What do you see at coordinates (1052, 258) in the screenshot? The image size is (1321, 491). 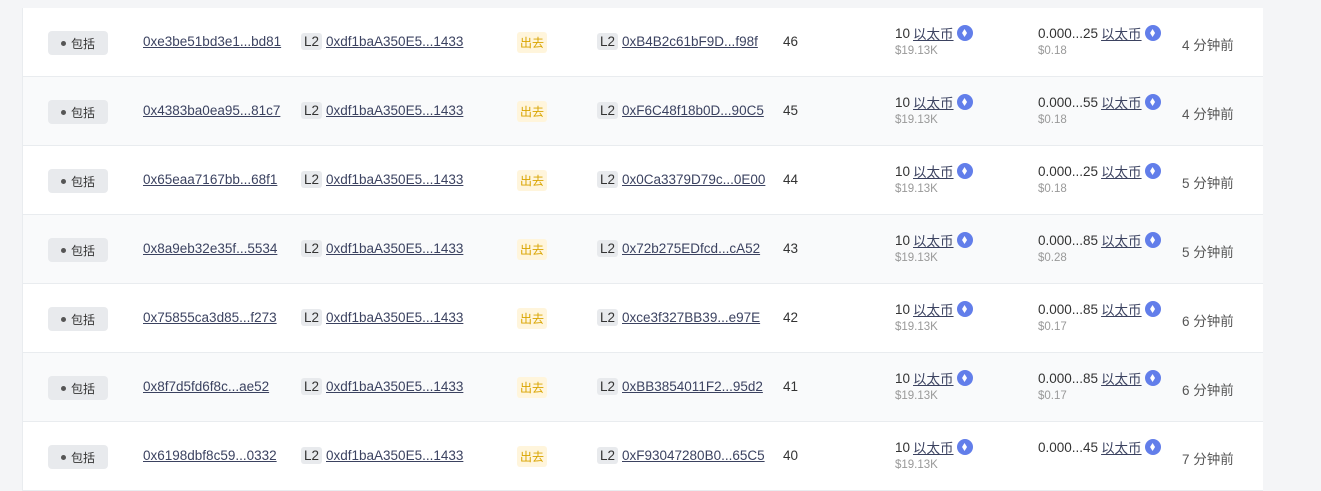 I see `fee-usd: $0.28` at bounding box center [1052, 258].